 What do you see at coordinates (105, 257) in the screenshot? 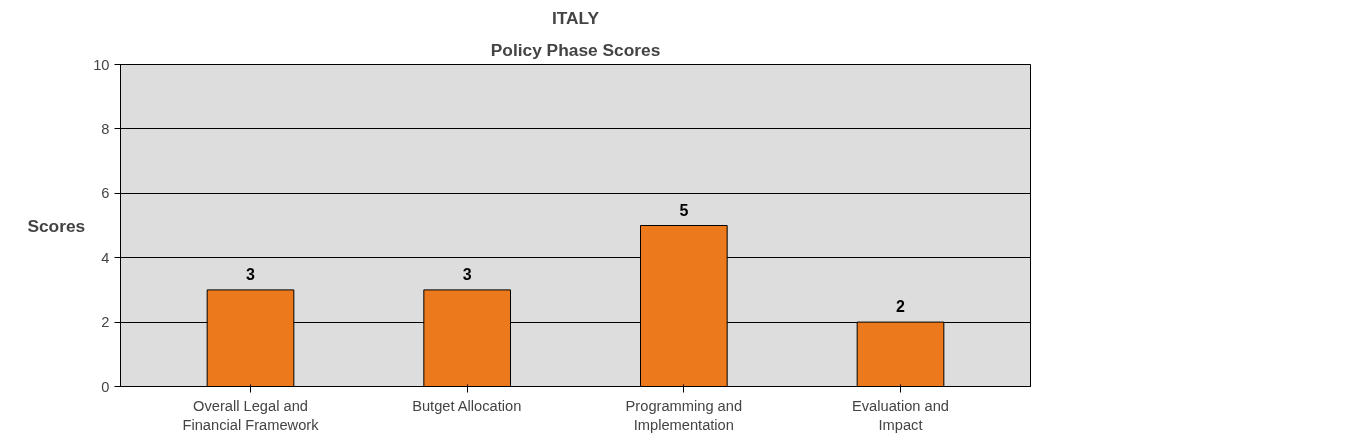
I see `y-tick-label: 4` at bounding box center [105, 257].